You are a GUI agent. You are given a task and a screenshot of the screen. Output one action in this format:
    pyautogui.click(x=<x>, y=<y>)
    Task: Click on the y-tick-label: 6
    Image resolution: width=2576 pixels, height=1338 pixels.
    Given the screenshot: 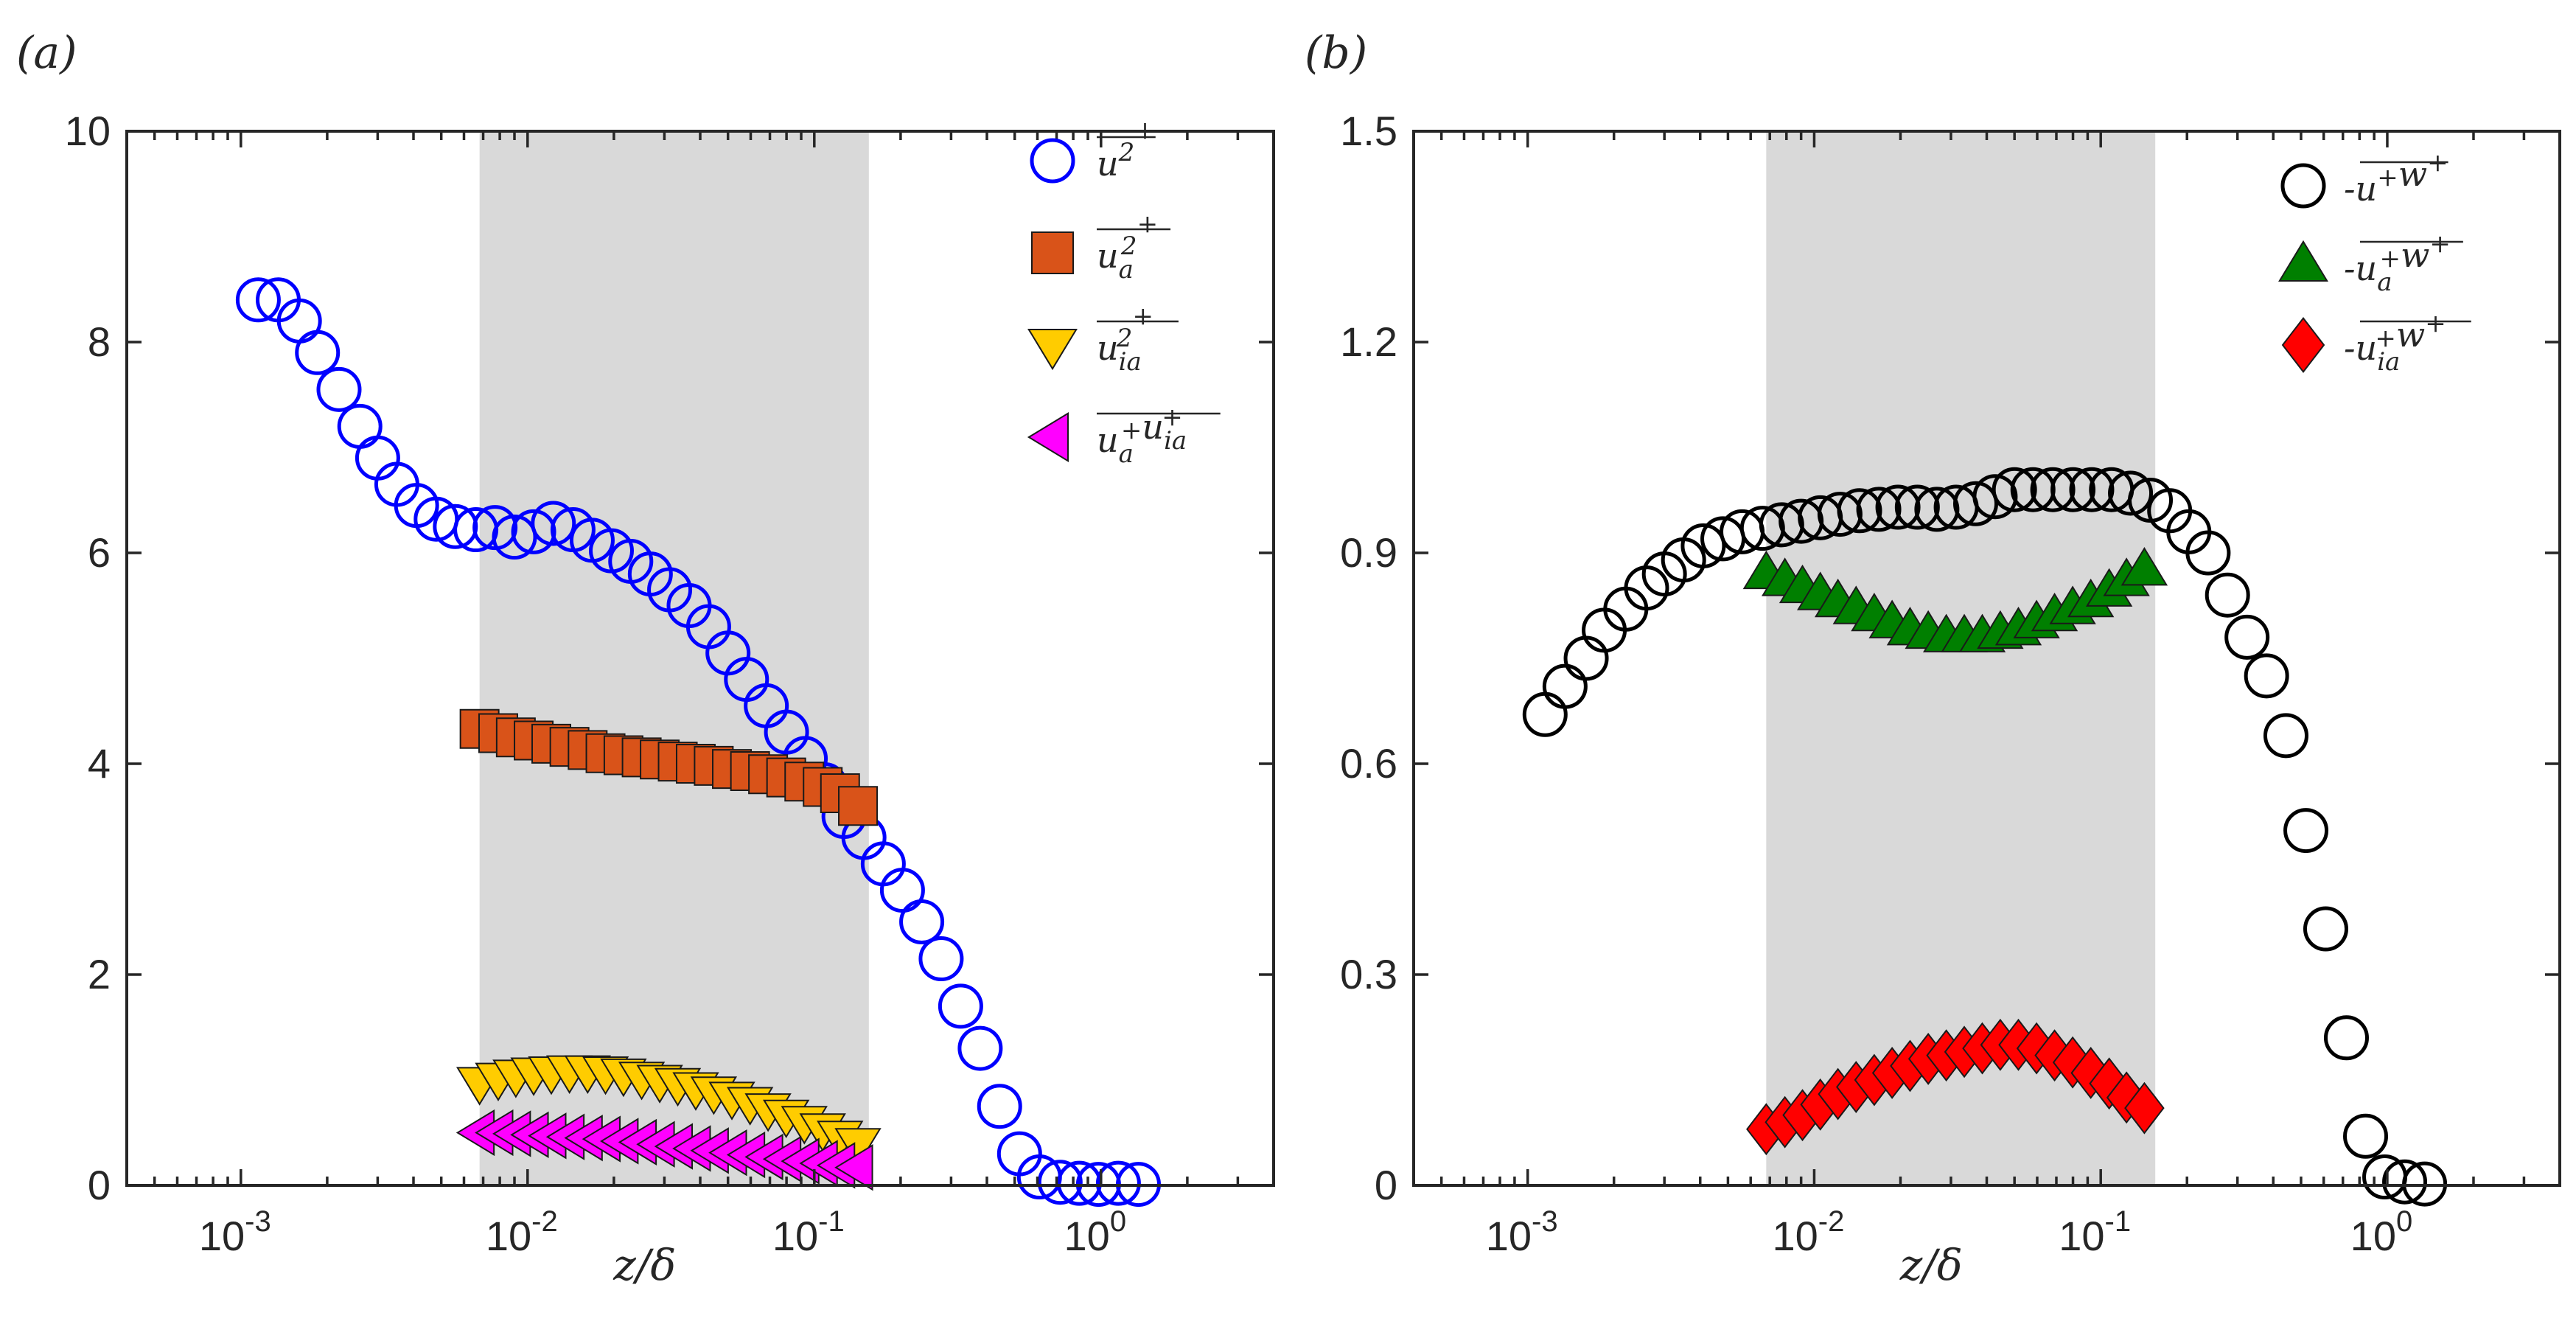 What is the action you would take?
    pyautogui.click(x=99, y=552)
    